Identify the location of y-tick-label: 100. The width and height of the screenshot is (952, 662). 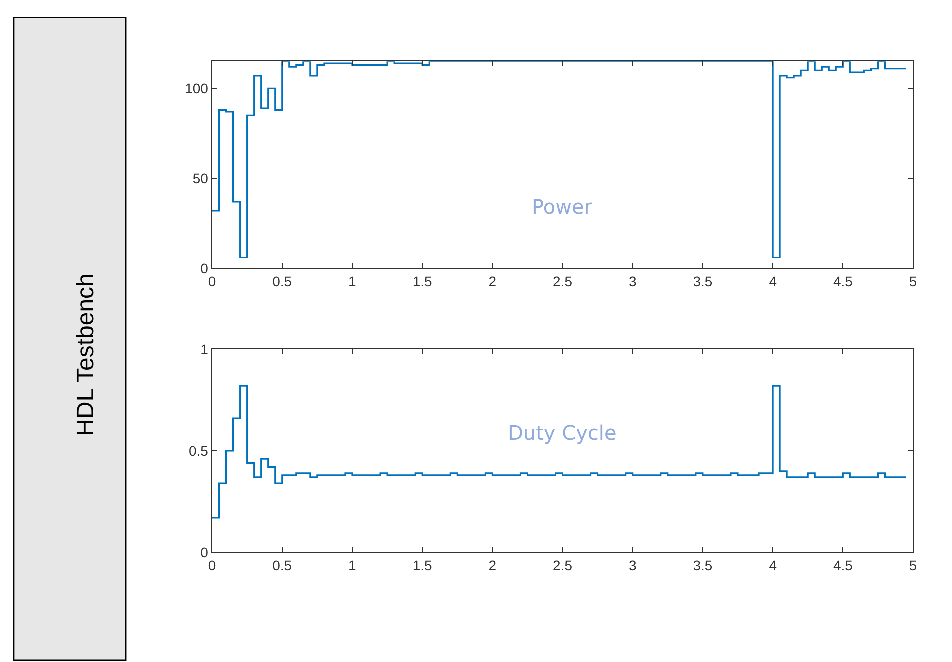
(197, 88).